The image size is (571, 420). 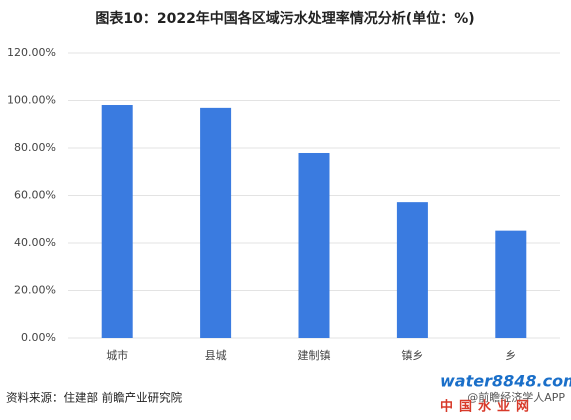 I want to click on source: 资料来源：住建部 前瞻产业研究院, so click(x=94, y=398).